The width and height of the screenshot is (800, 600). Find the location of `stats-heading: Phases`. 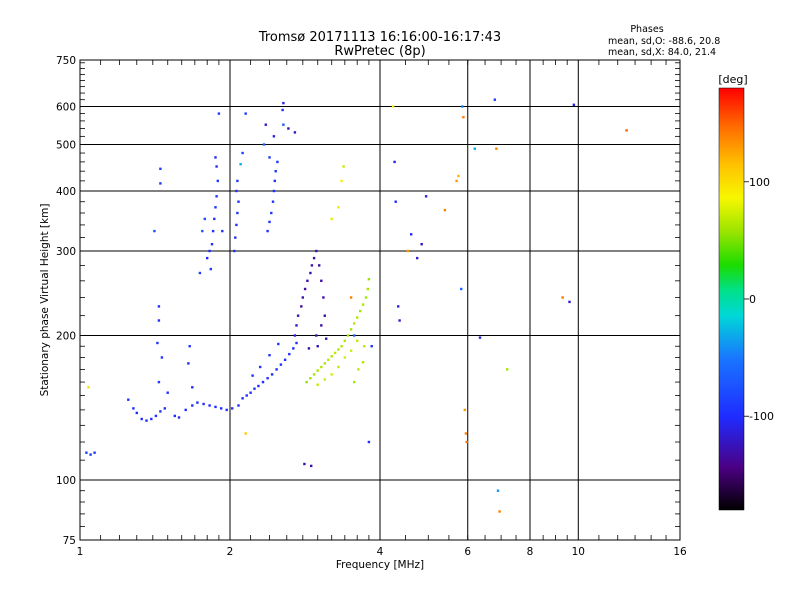

stats-heading: Phases is located at coordinates (646, 29).